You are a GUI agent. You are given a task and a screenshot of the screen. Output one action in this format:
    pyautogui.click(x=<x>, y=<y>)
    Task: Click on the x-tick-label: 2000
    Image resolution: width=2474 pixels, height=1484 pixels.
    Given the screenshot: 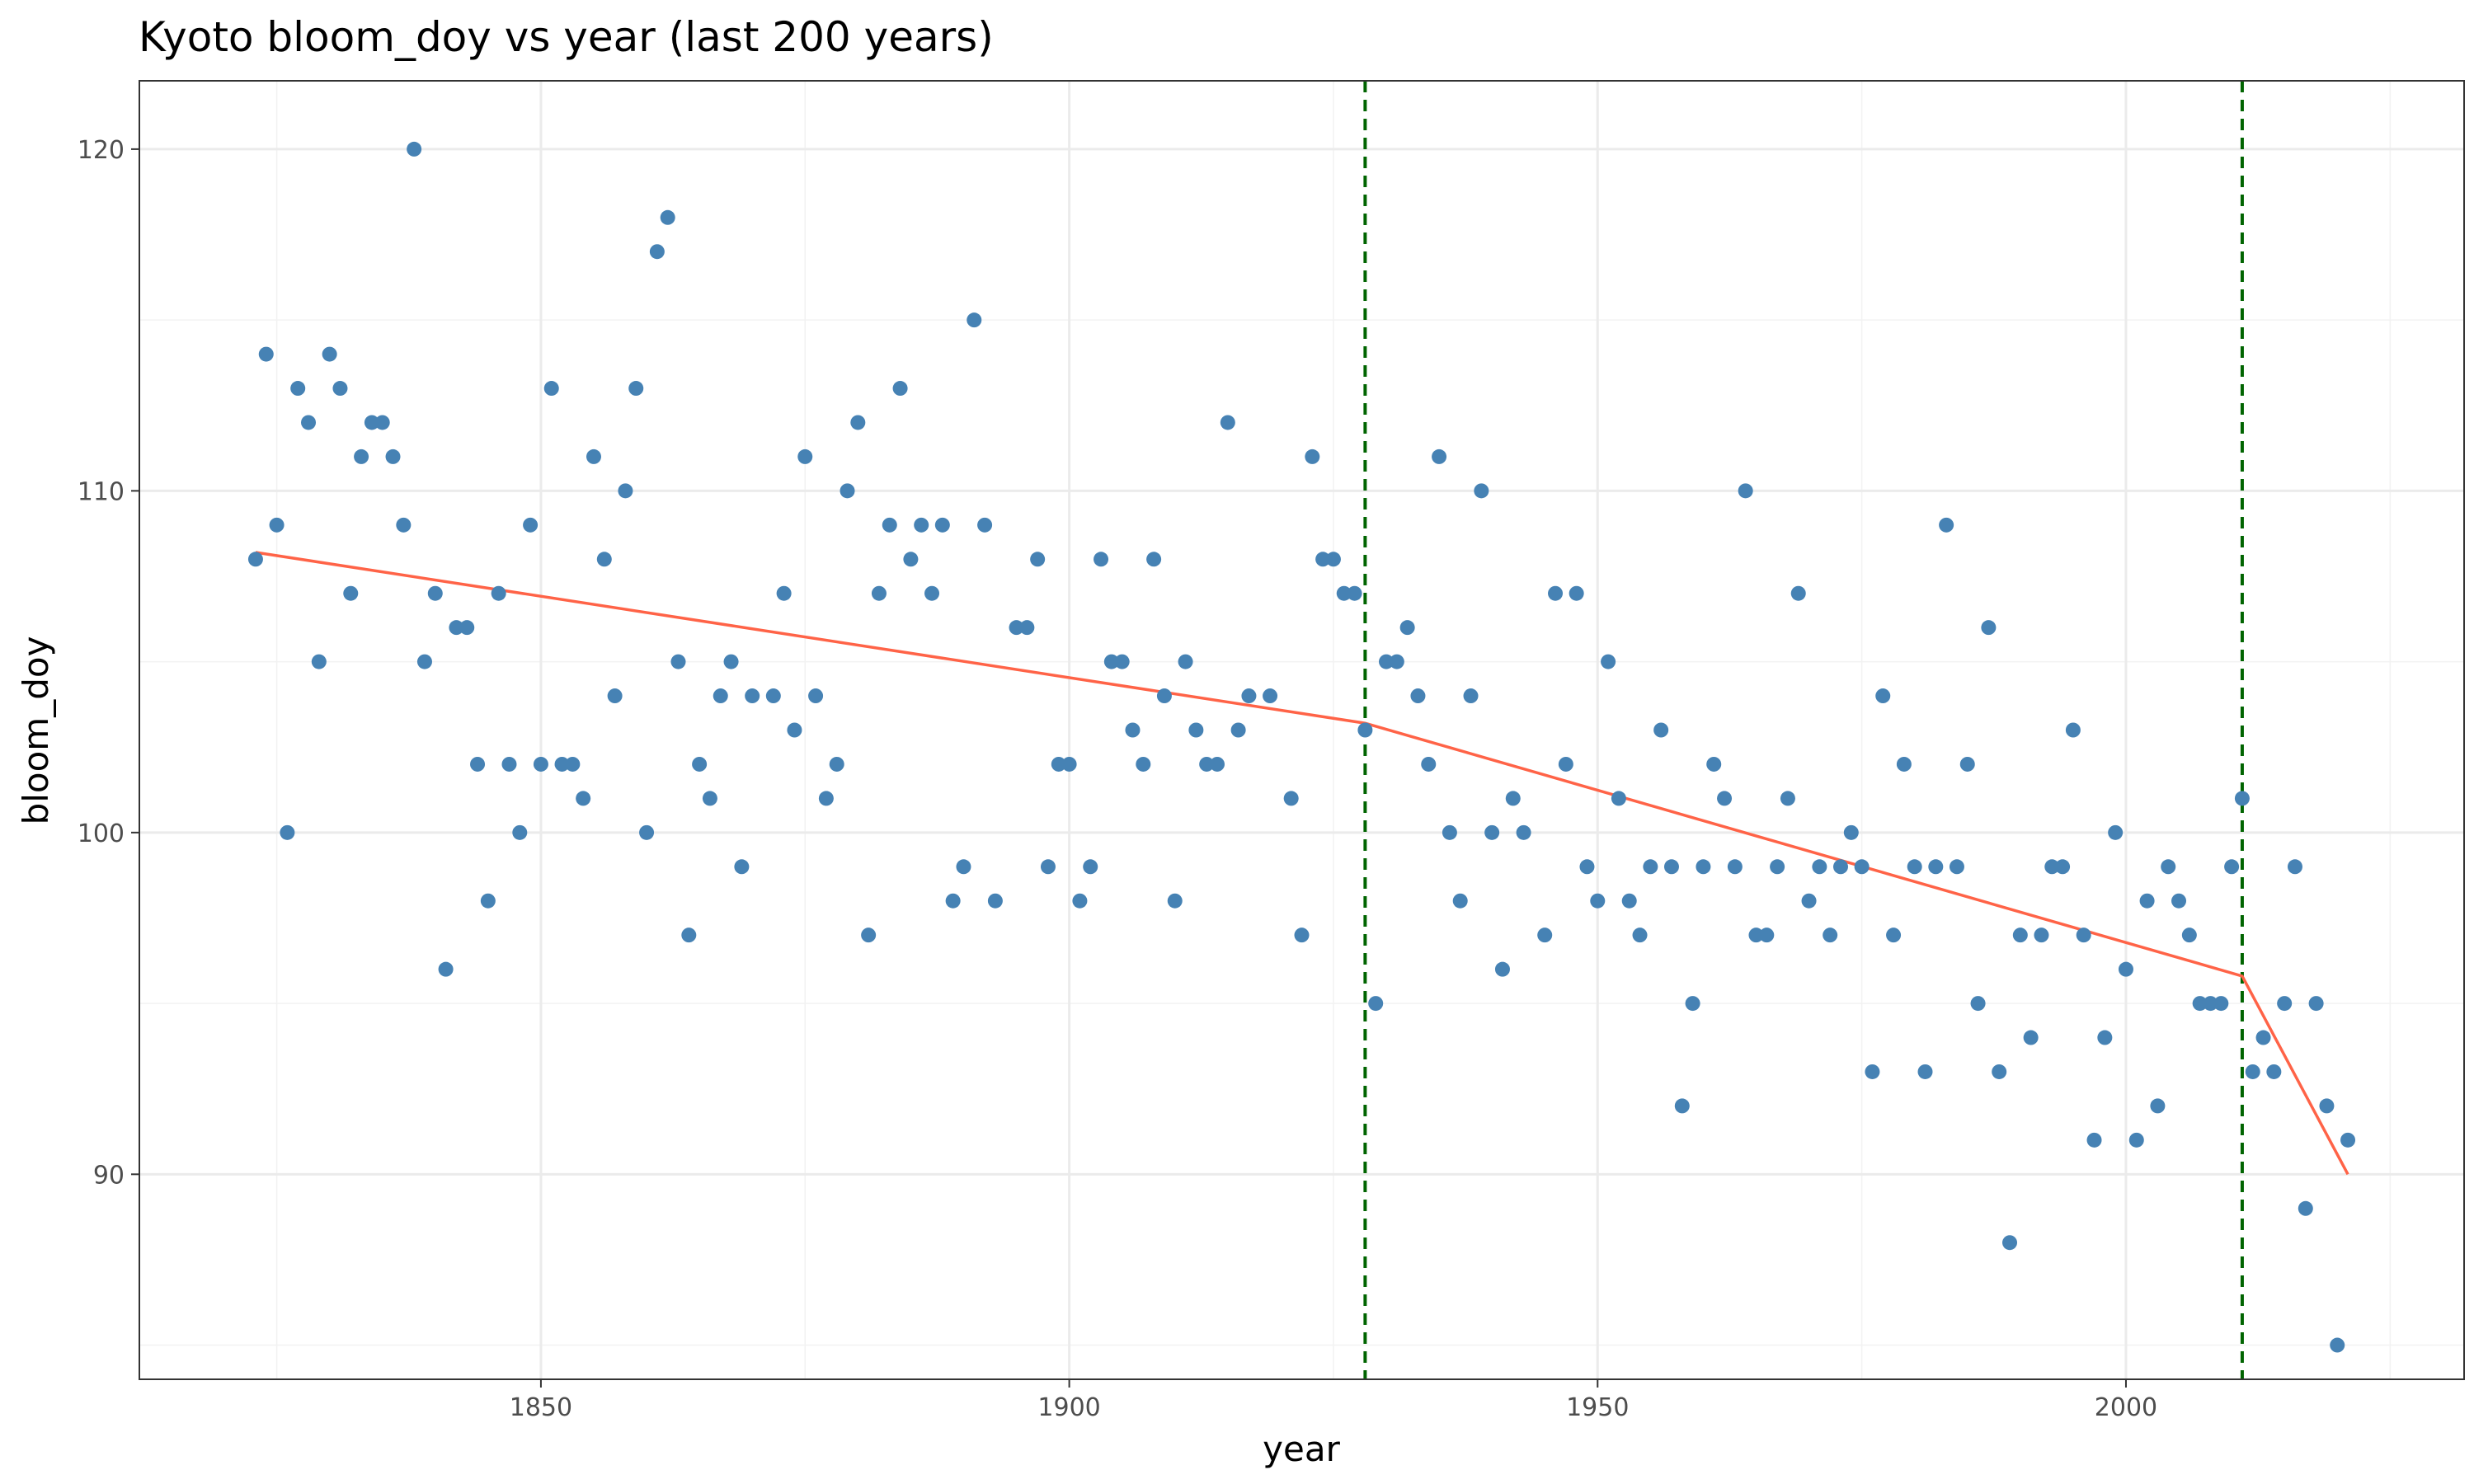 What is the action you would take?
    pyautogui.click(x=2126, y=1407)
    